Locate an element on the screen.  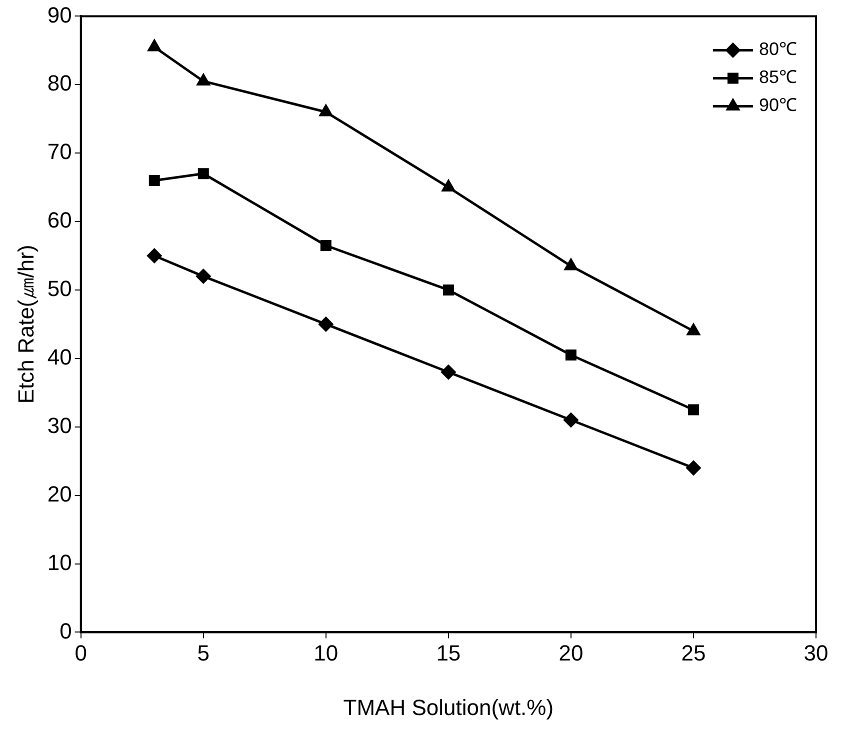
x-axis-title: TMAH Solution(wt.%) is located at coordinates (448, 707).